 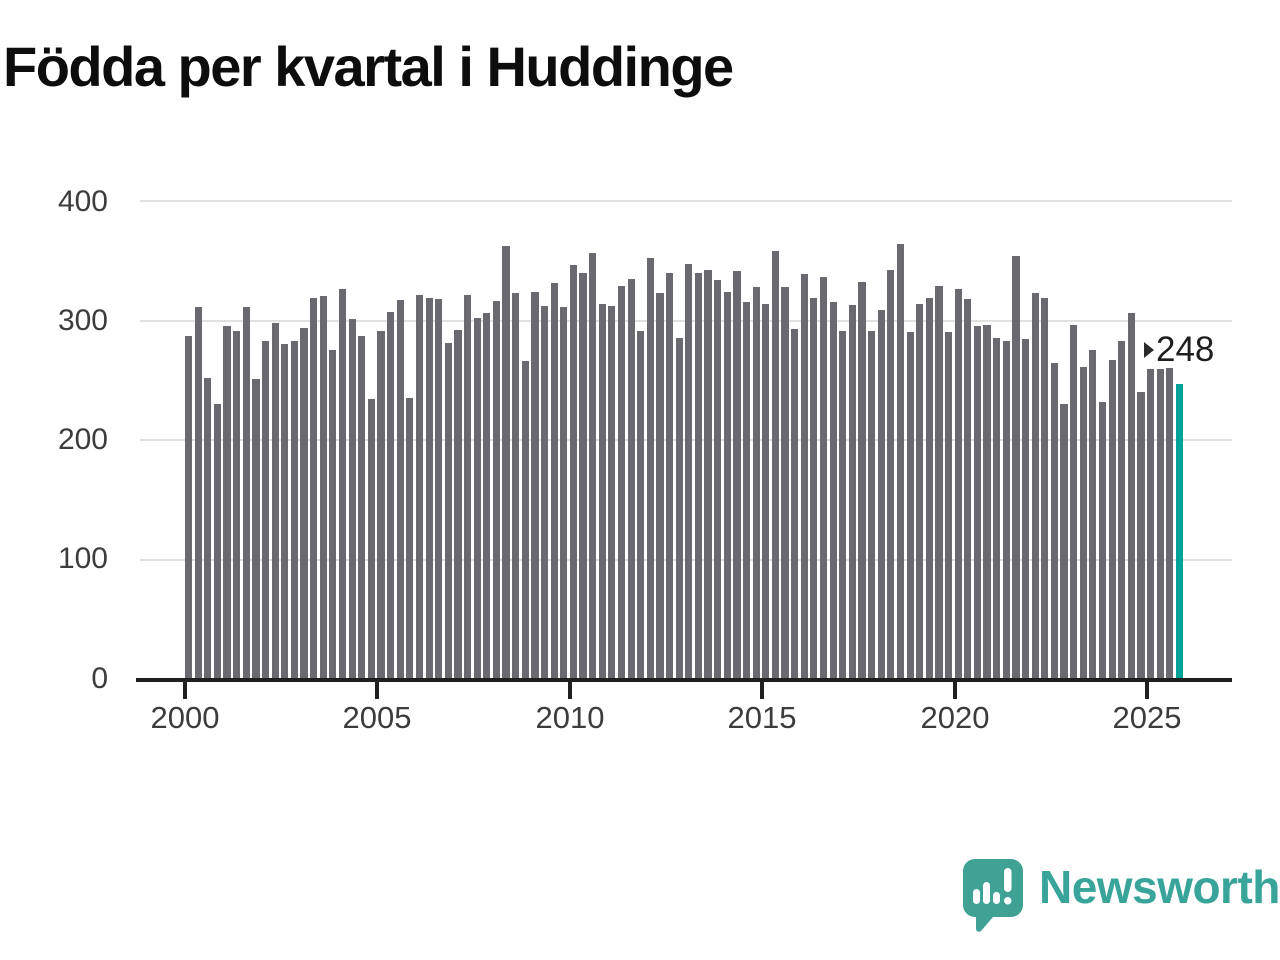 I want to click on x-tick-label: 2025, so click(x=1147, y=717).